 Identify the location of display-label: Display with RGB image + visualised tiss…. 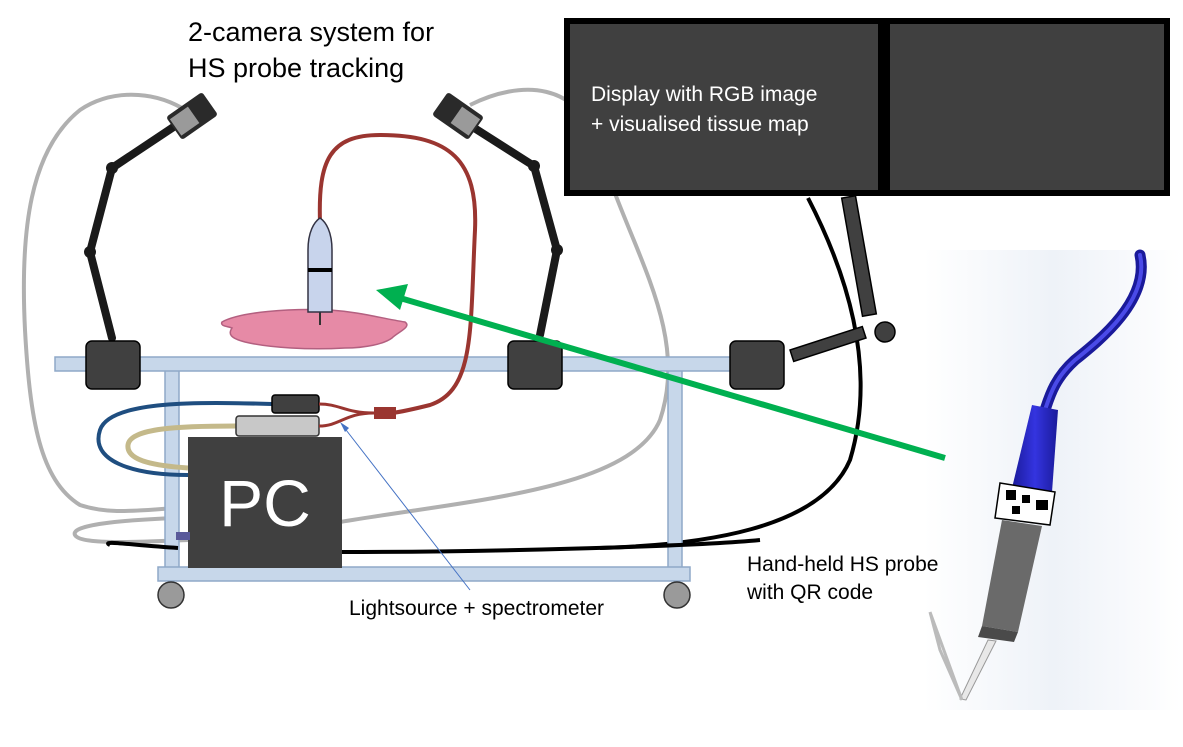
(704, 109).